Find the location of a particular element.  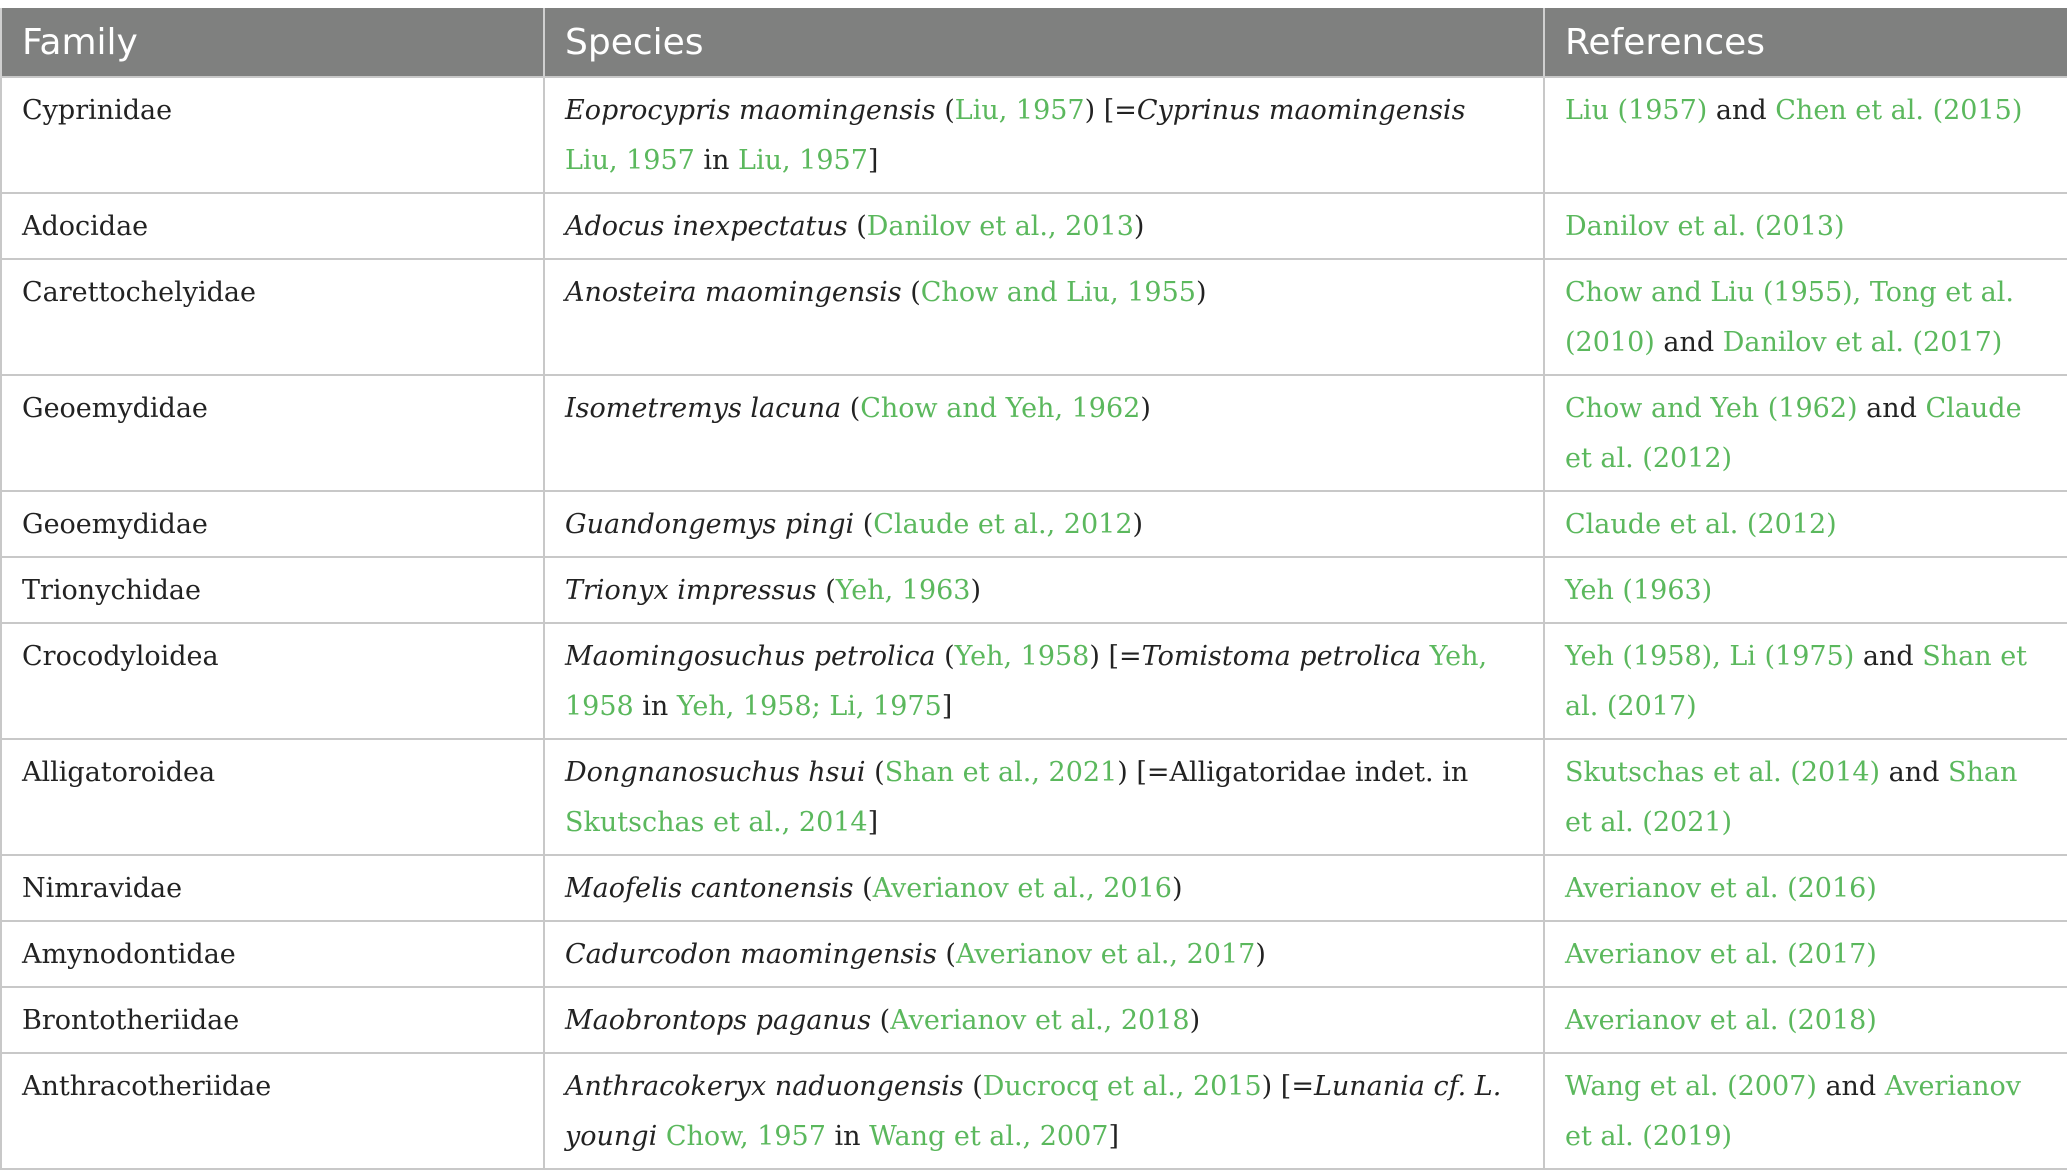

family-cell: Trionychidae is located at coordinates (272, 590).